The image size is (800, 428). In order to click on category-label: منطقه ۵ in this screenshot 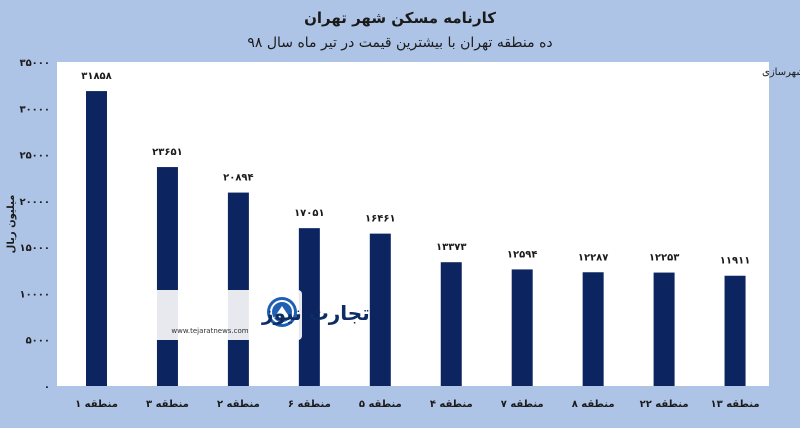, I will do `click(380, 404)`.